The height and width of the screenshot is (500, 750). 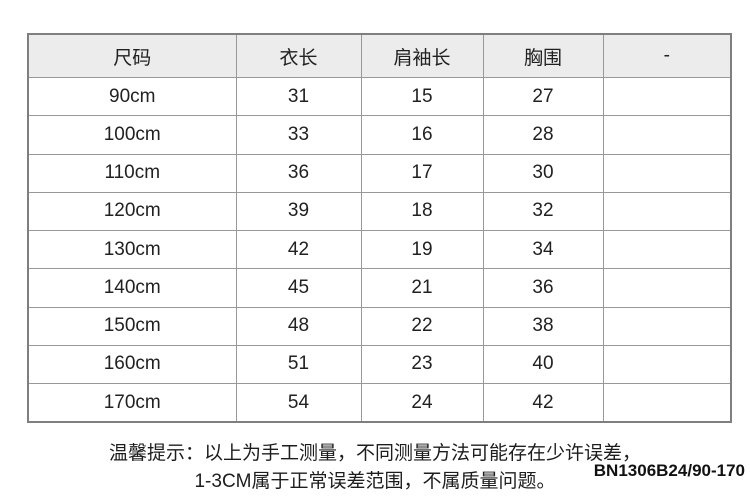 What do you see at coordinates (543, 288) in the screenshot?
I see `cell-chest: 36` at bounding box center [543, 288].